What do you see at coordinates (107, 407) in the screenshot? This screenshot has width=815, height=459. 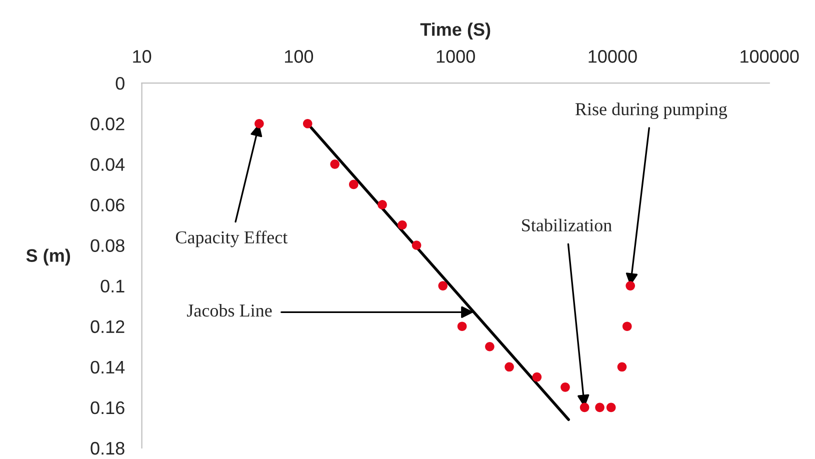 I see `y-tick-label: 0.16` at bounding box center [107, 407].